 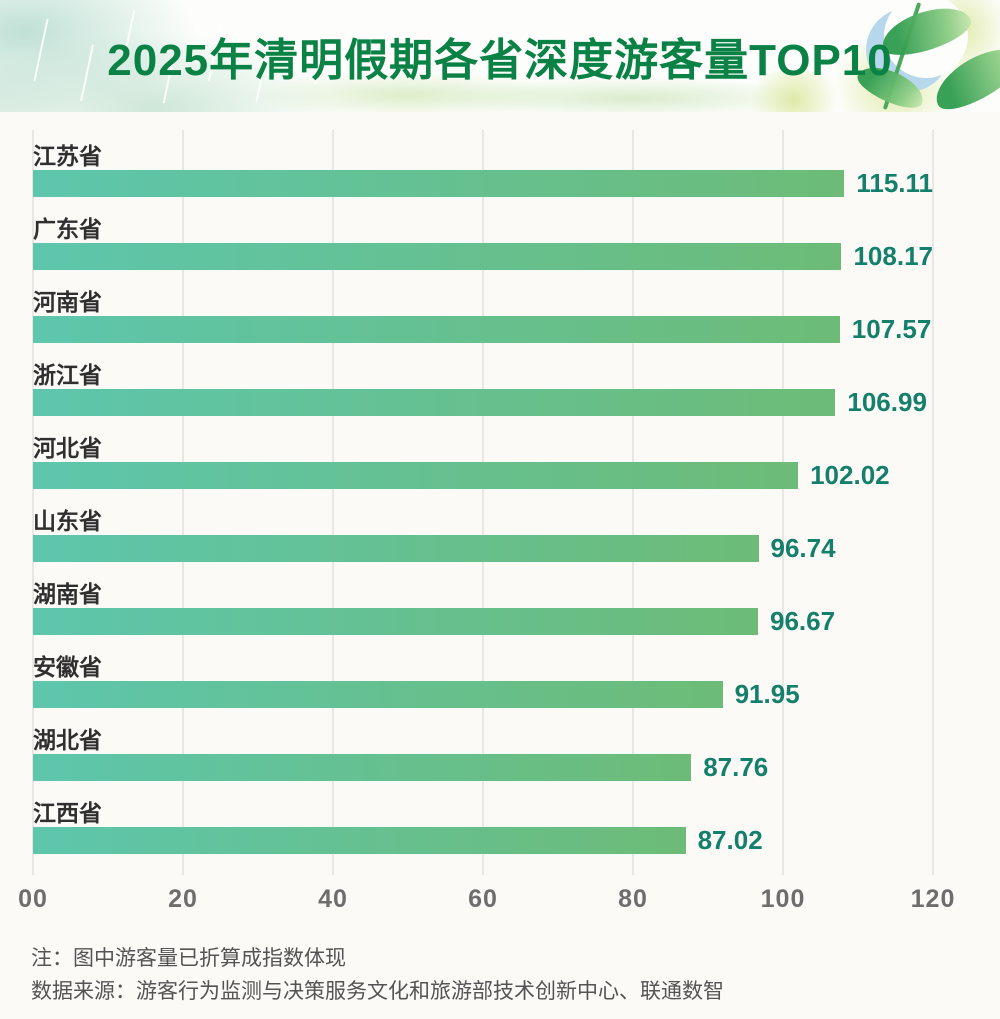 What do you see at coordinates (894, 183) in the screenshot?
I see `bar-value: 115.11` at bounding box center [894, 183].